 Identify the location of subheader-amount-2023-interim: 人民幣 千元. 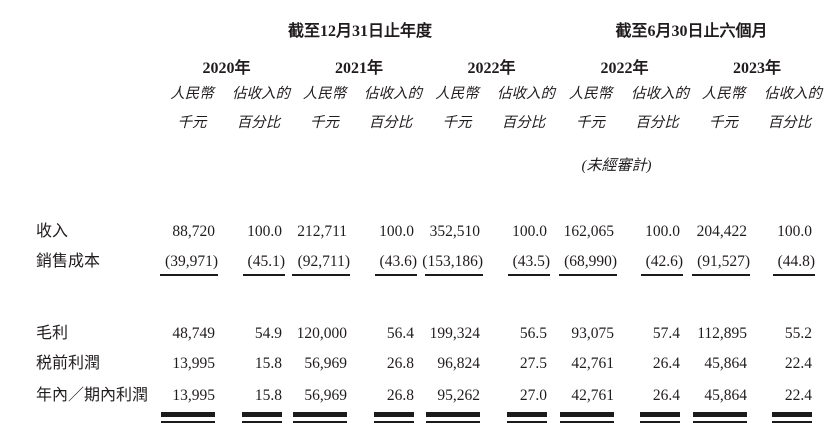
(716, 111).